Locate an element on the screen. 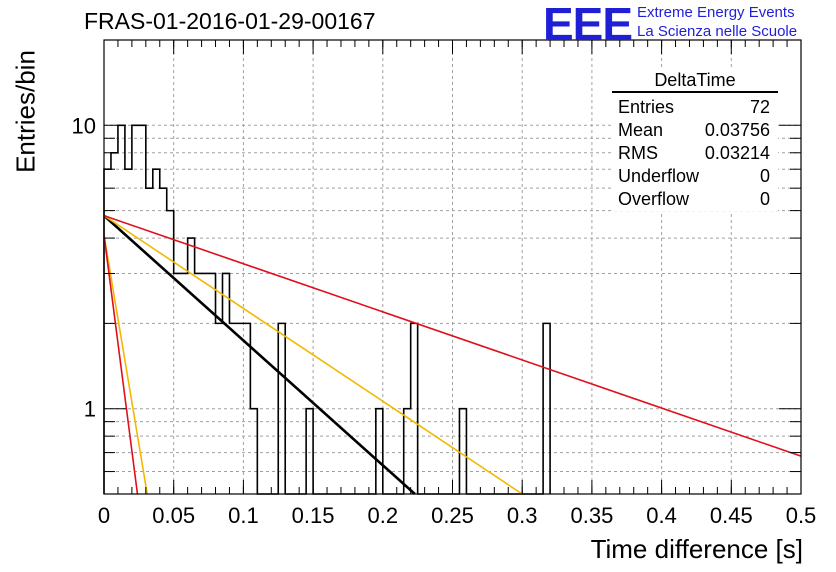 The width and height of the screenshot is (836, 572). stats-value: 0.03214 is located at coordinates (737, 153).